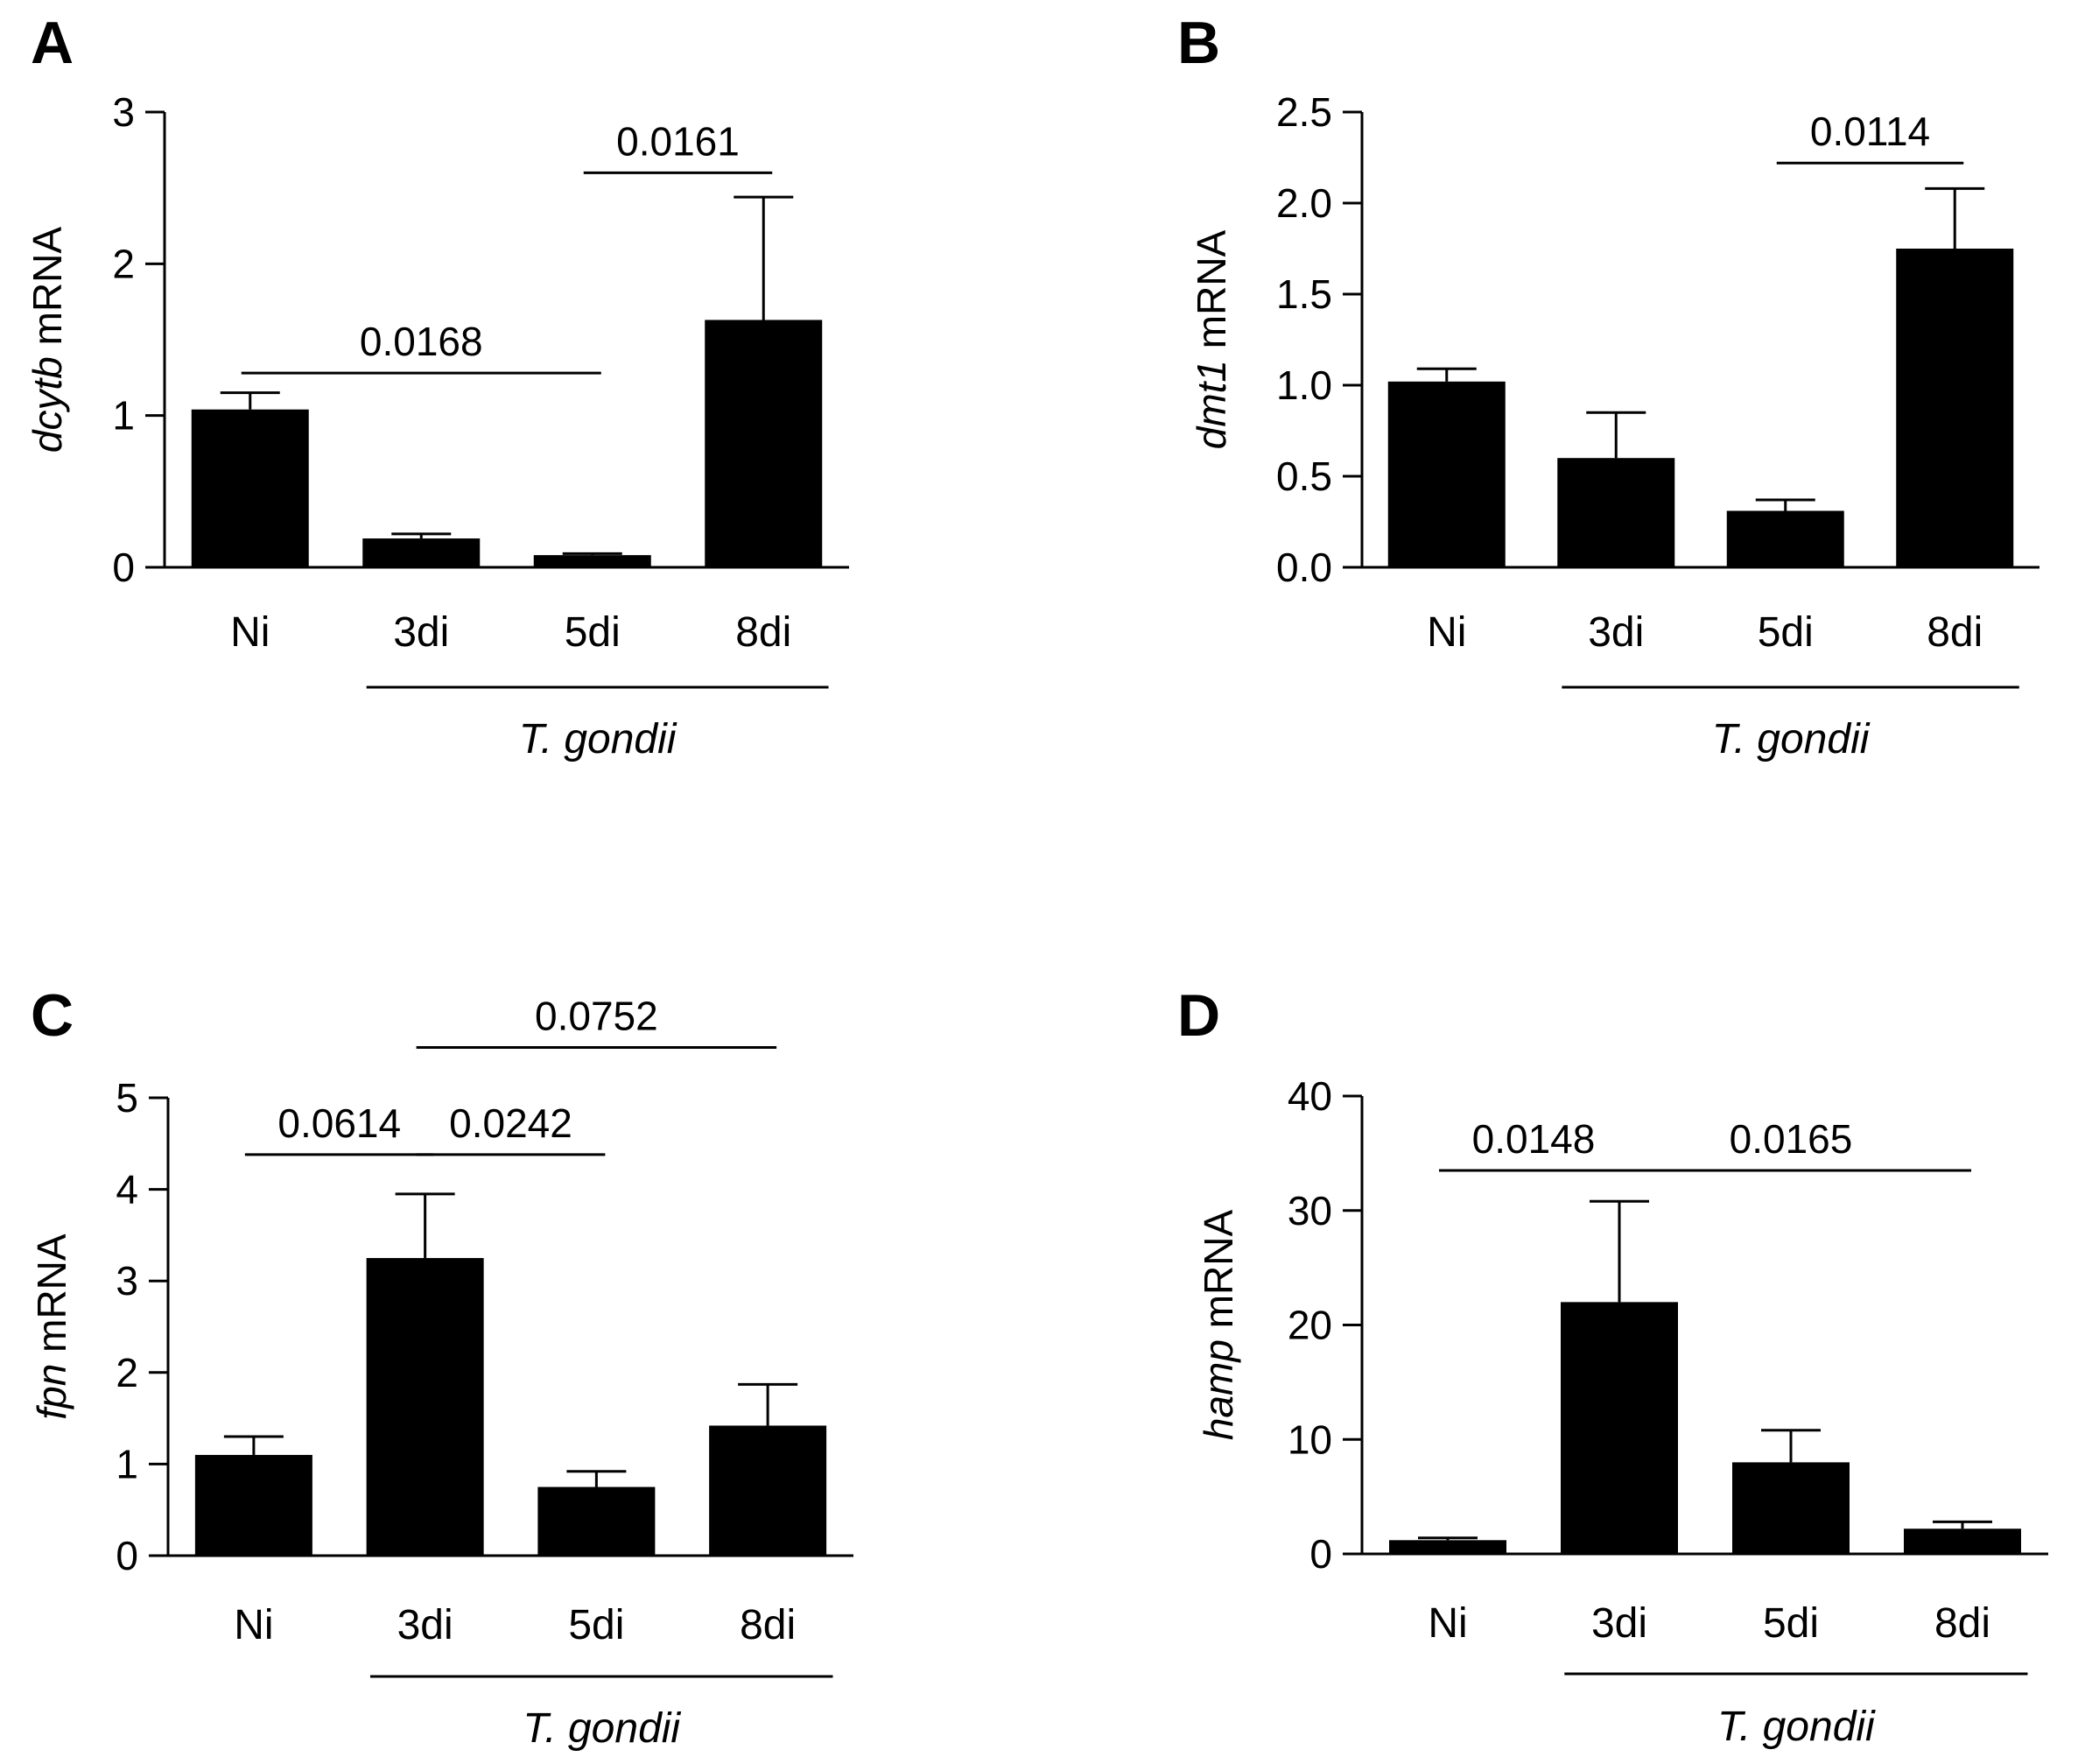 The image size is (2078, 1764). What do you see at coordinates (1310, 1326) in the screenshot?
I see `y-tick-label: 20` at bounding box center [1310, 1326].